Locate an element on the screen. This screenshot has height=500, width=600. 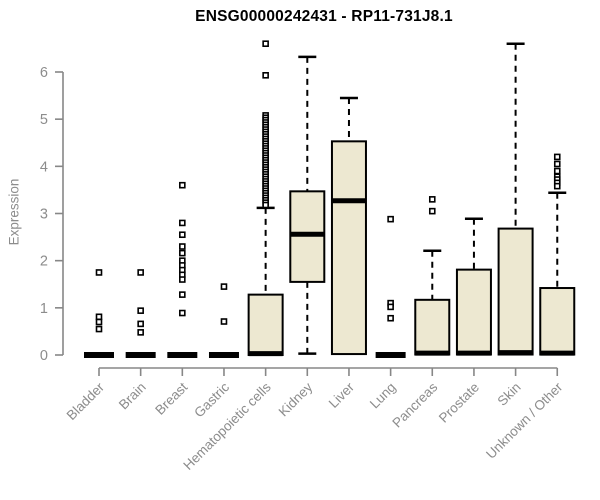
x-tick-label: Kidney is located at coordinates (296, 399).